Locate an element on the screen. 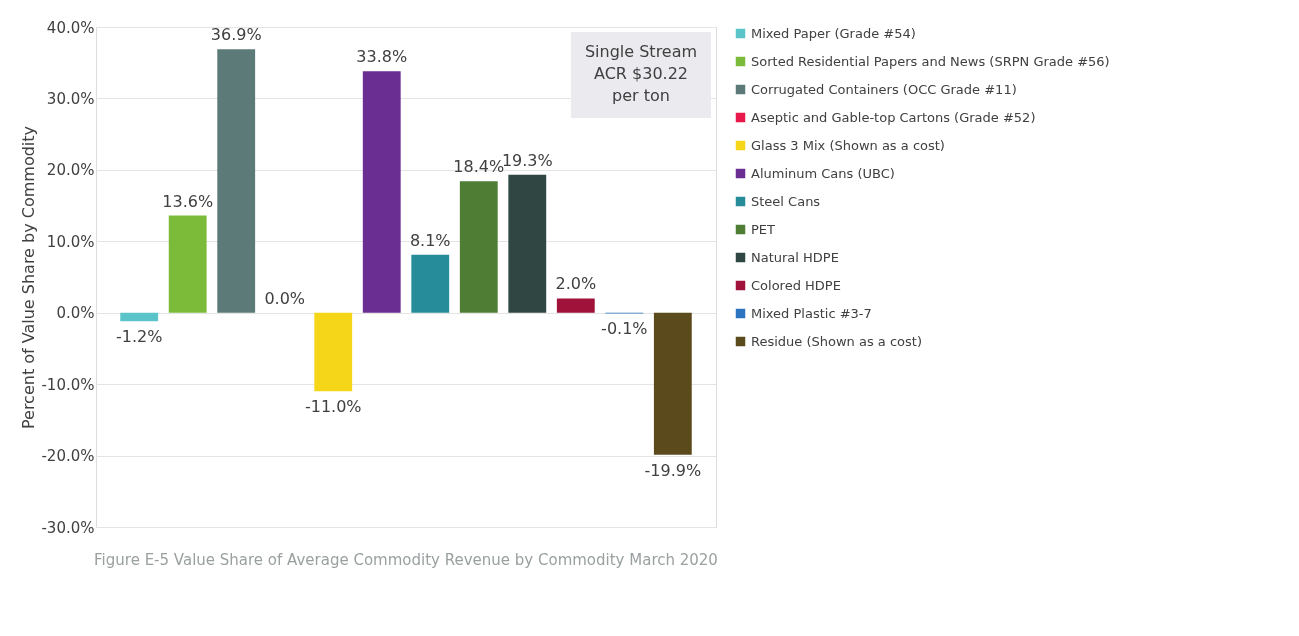 The image size is (1299, 636). data-label: -0.1% is located at coordinates (624, 329).